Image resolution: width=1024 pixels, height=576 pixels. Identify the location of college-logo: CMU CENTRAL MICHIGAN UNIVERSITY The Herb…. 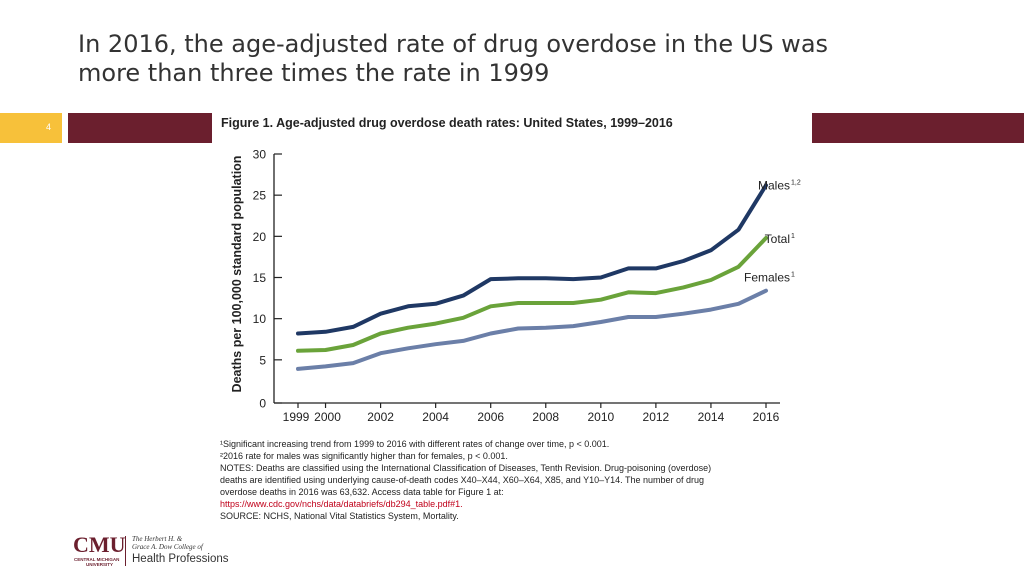
(158, 552).